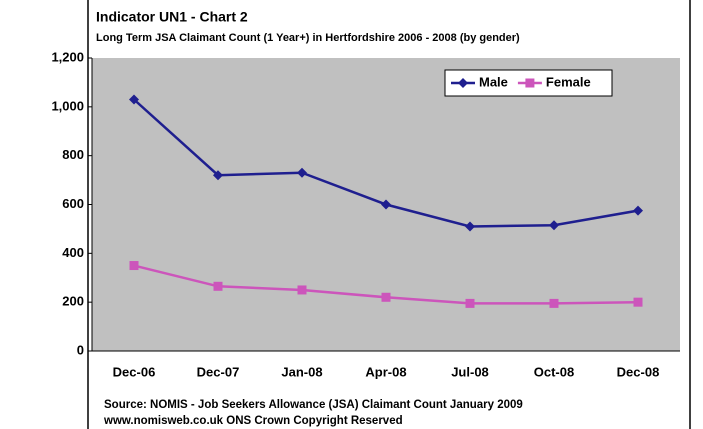 The width and height of the screenshot is (703, 429). What do you see at coordinates (638, 371) in the screenshot?
I see `x-tick-label: Dec-08` at bounding box center [638, 371].